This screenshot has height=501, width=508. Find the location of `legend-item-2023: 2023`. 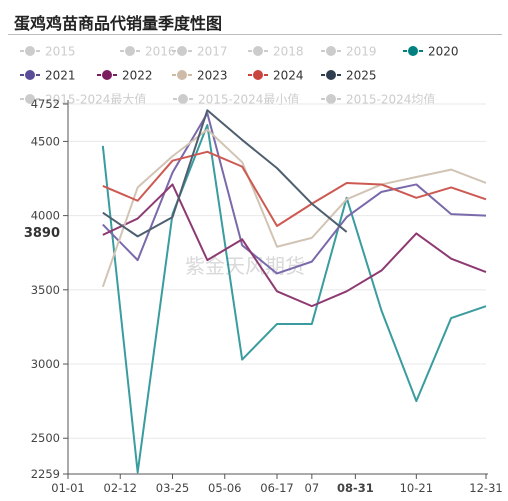

legend-item-2023: 2023 is located at coordinates (200, 76).